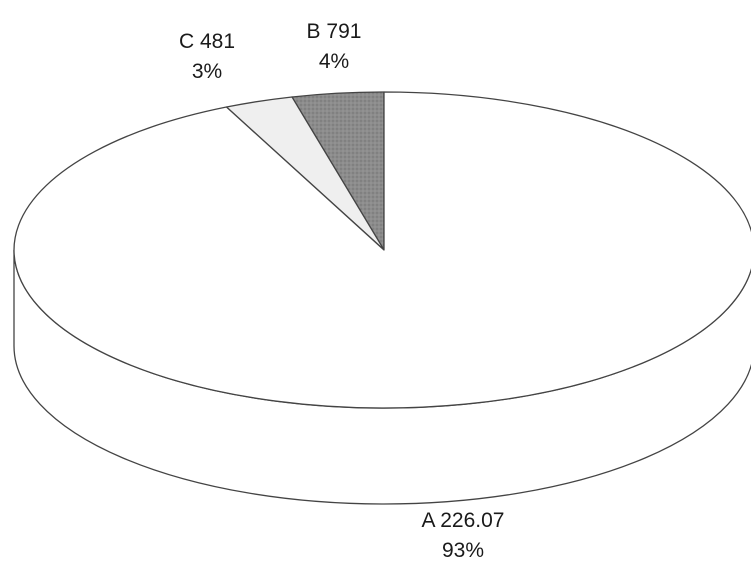 This screenshot has width=751, height=575. I want to click on slice-percent-b-text: 4%, so click(334, 61).